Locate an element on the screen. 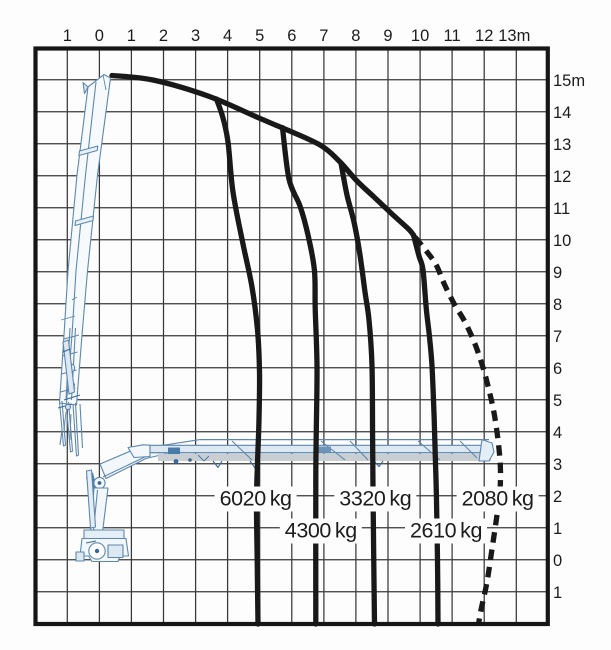 The width and height of the screenshot is (611, 650). svg-text: 2610 kg is located at coordinates (446, 531).